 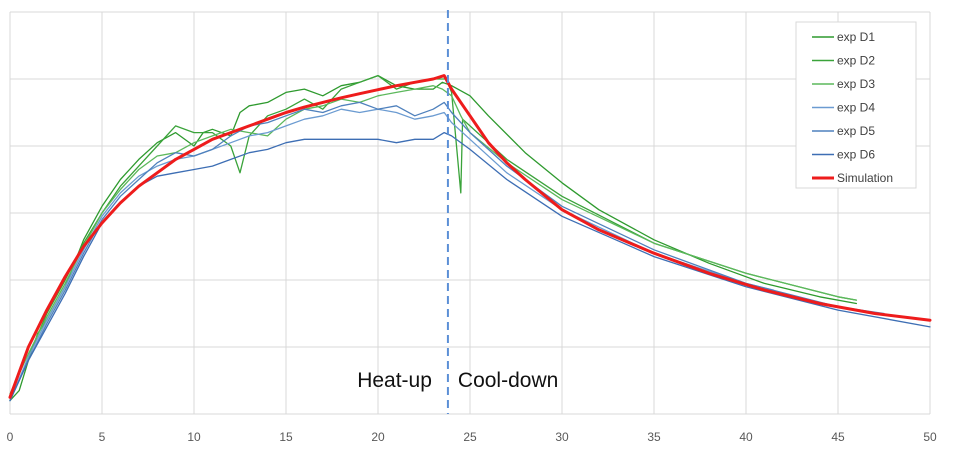 I want to click on x-tick-label: 50, so click(x=930, y=437).